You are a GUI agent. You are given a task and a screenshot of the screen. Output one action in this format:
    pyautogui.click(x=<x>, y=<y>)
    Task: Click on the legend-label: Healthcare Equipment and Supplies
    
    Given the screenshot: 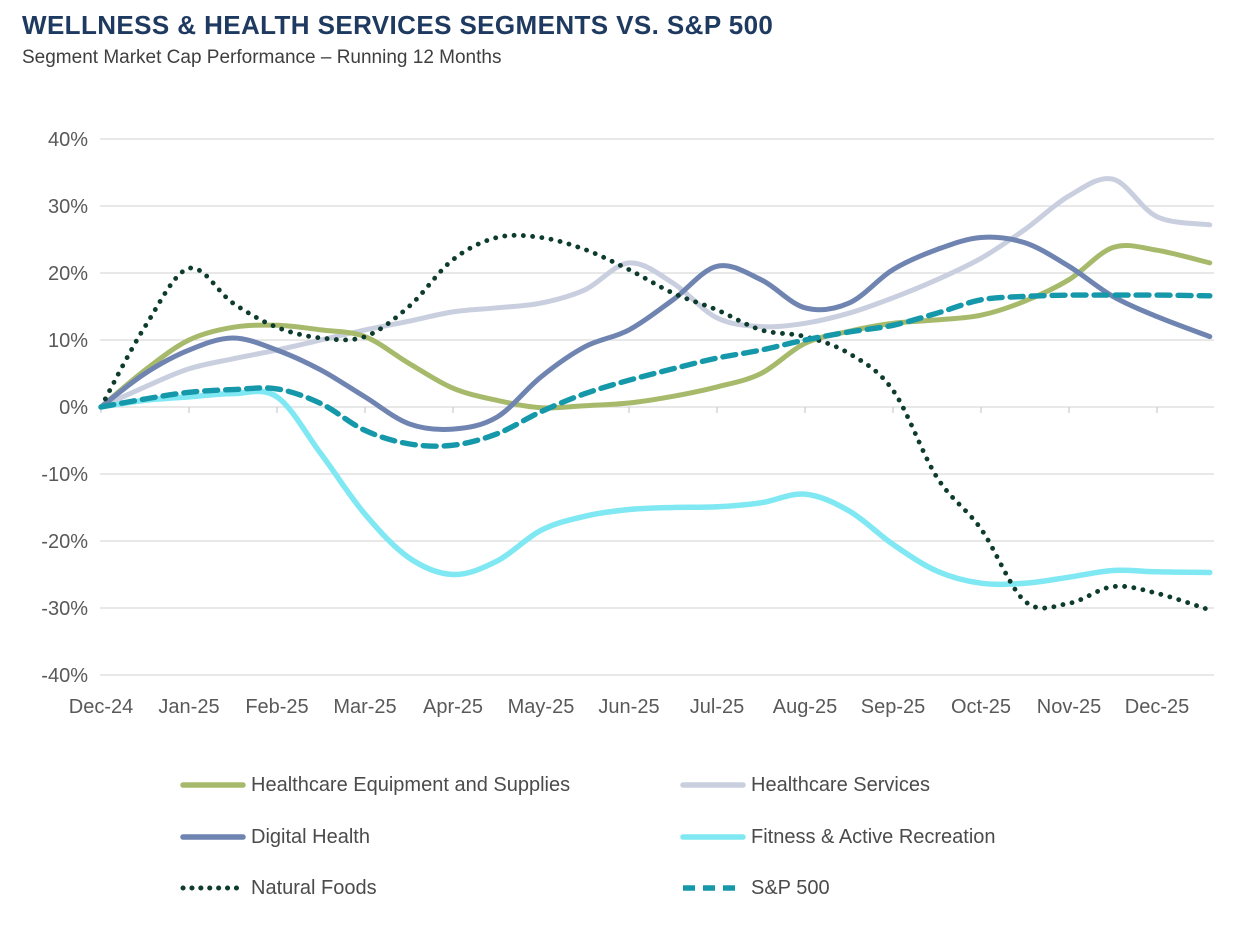 What is the action you would take?
    pyautogui.click(x=411, y=784)
    